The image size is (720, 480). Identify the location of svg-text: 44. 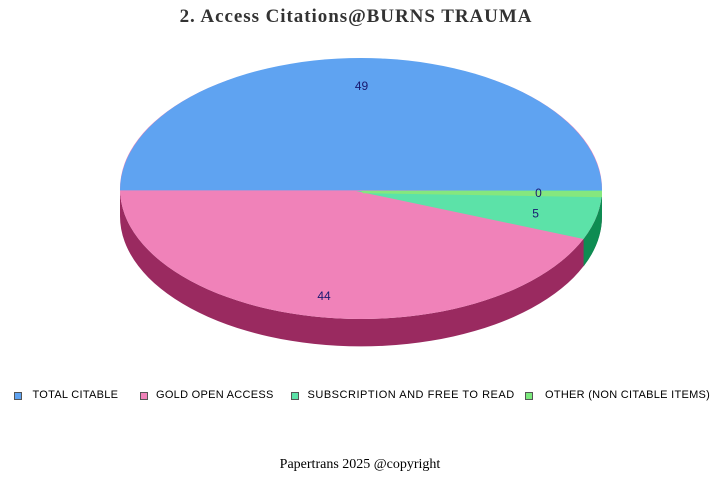
(324, 296).